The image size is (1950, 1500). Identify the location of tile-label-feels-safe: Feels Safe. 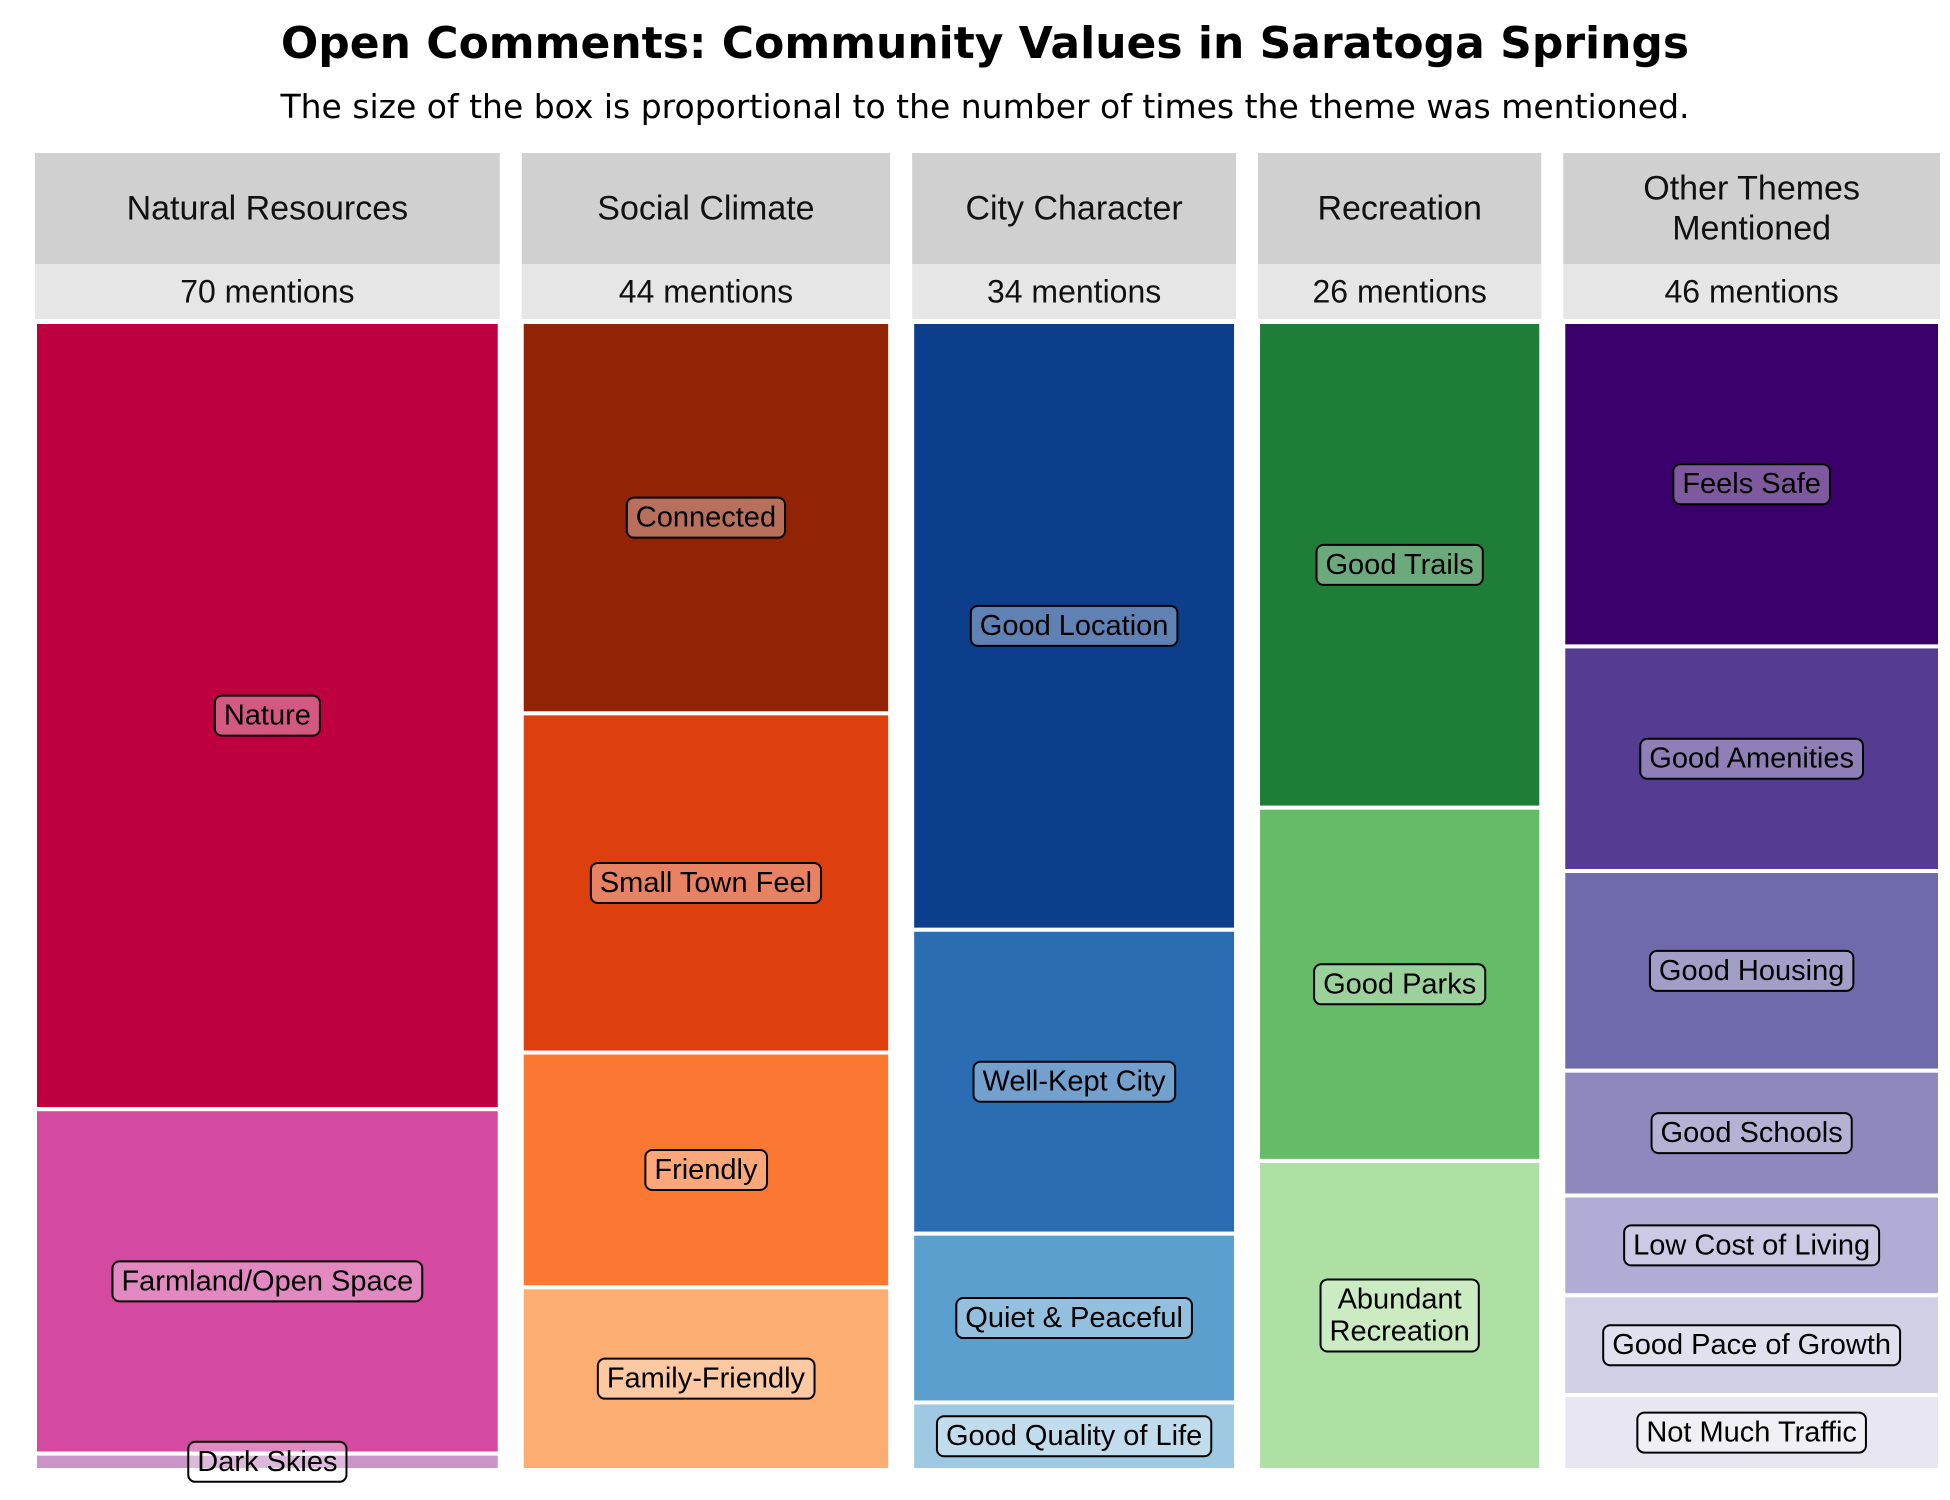
(1751, 484).